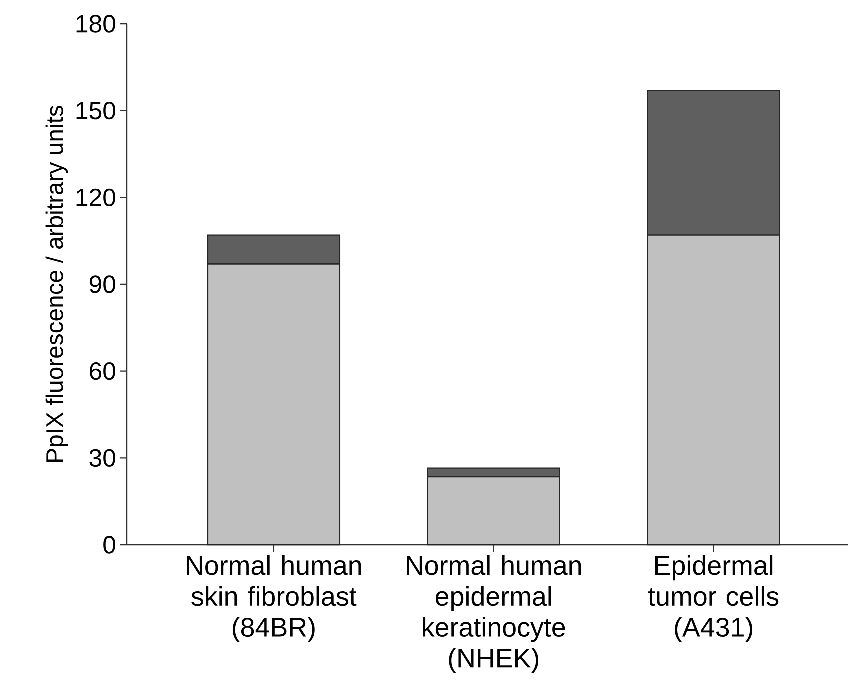  I want to click on y-tick-label: 180, so click(96, 24).